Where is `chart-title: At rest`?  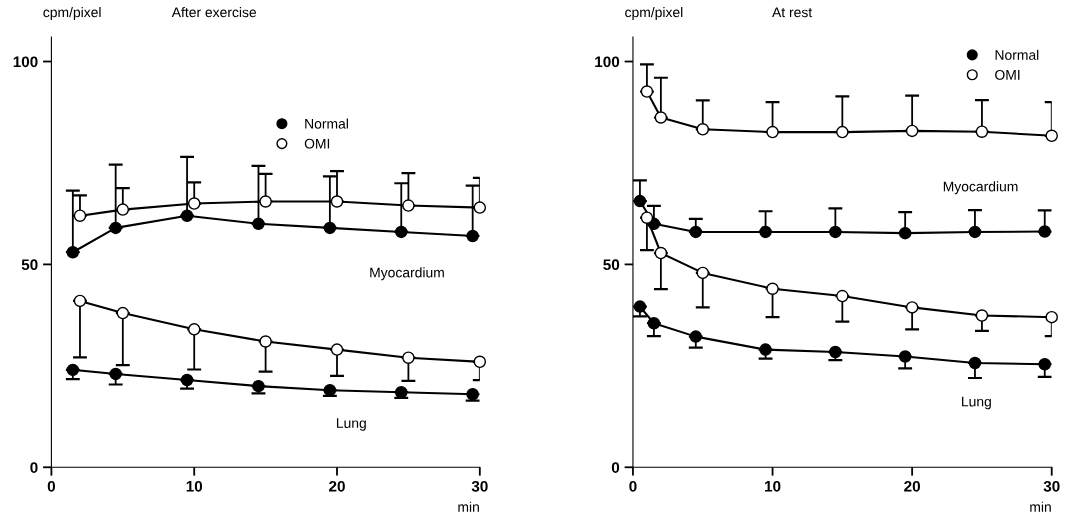 chart-title: At rest is located at coordinates (792, 12).